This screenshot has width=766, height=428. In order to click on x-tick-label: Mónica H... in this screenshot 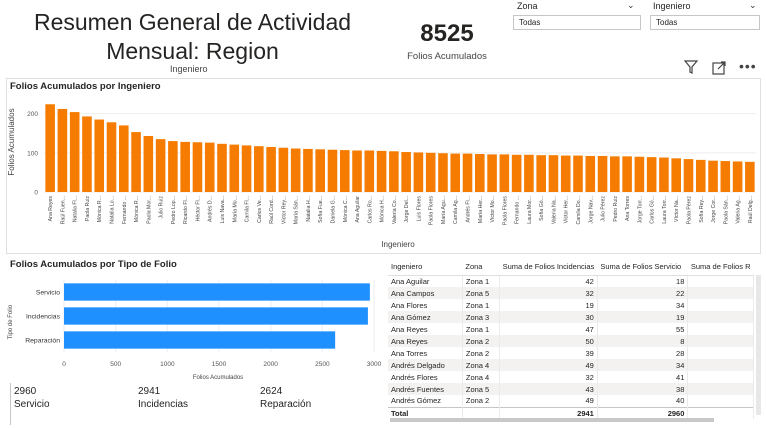, I will do `click(383, 209)`.